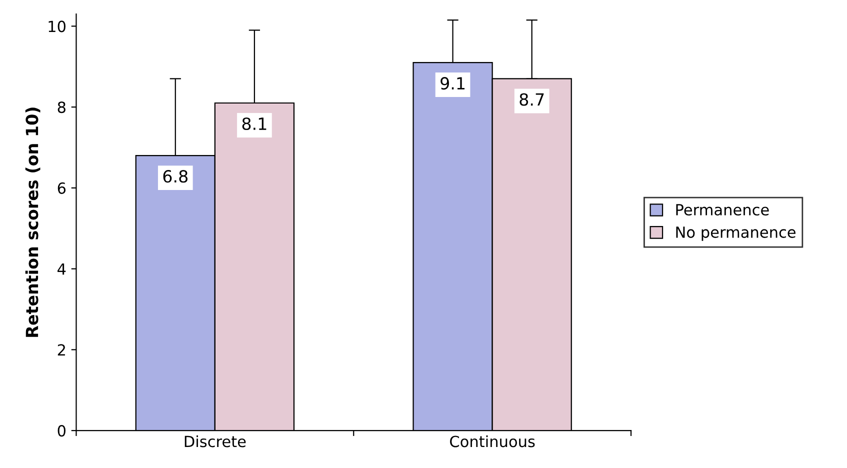 The image size is (847, 468). What do you see at coordinates (492, 441) in the screenshot?
I see `x-tick-label: Continuous` at bounding box center [492, 441].